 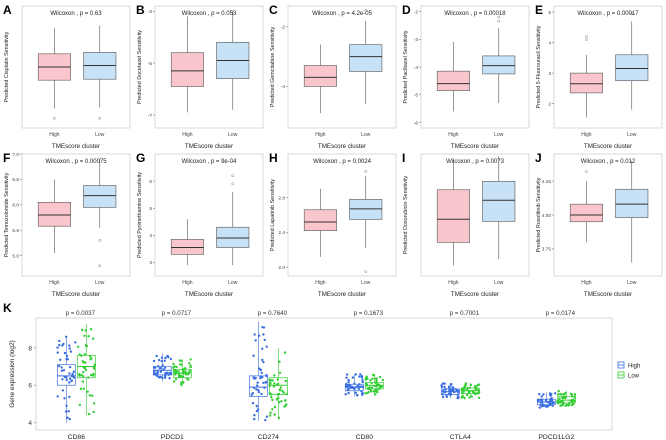 What do you see at coordinates (209, 215) in the screenshot?
I see `plot-area` at bounding box center [209, 215].